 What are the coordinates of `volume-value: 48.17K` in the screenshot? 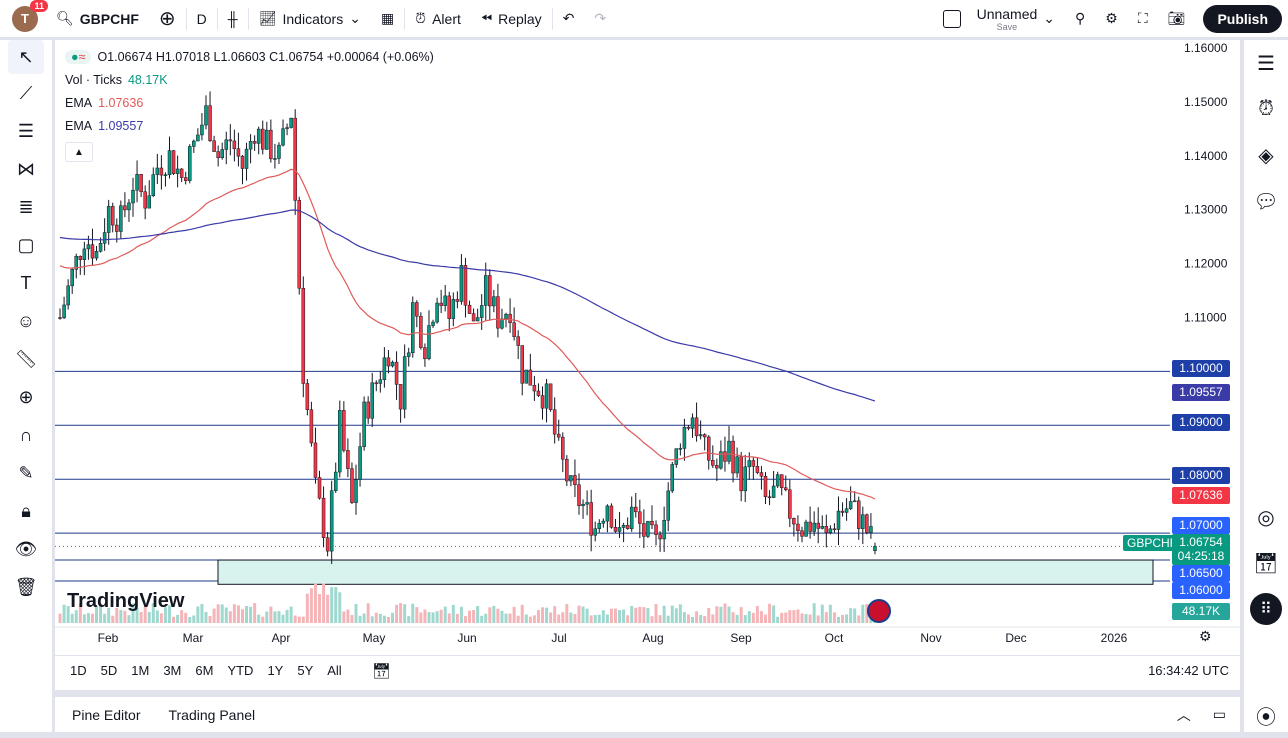 It's located at (147, 80).